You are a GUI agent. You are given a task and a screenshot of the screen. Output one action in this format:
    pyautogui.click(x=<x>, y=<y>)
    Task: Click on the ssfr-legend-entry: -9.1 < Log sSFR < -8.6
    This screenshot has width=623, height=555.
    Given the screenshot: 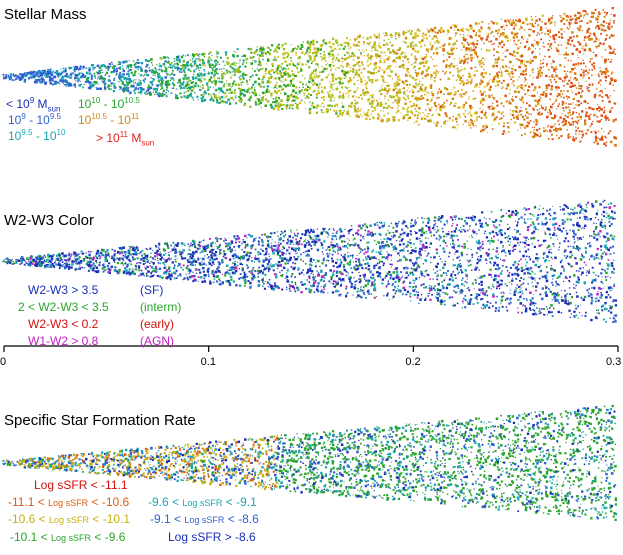 What is the action you would take?
    pyautogui.click(x=204, y=519)
    